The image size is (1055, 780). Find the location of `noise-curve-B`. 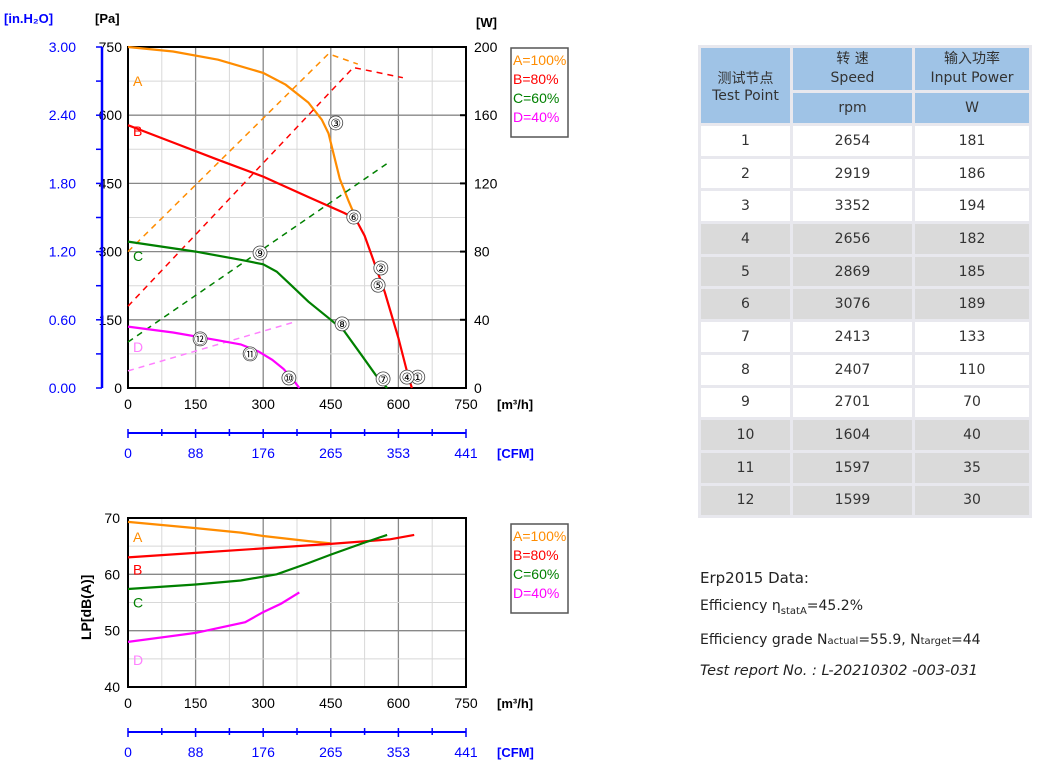

noise-curve-B is located at coordinates (271, 546).